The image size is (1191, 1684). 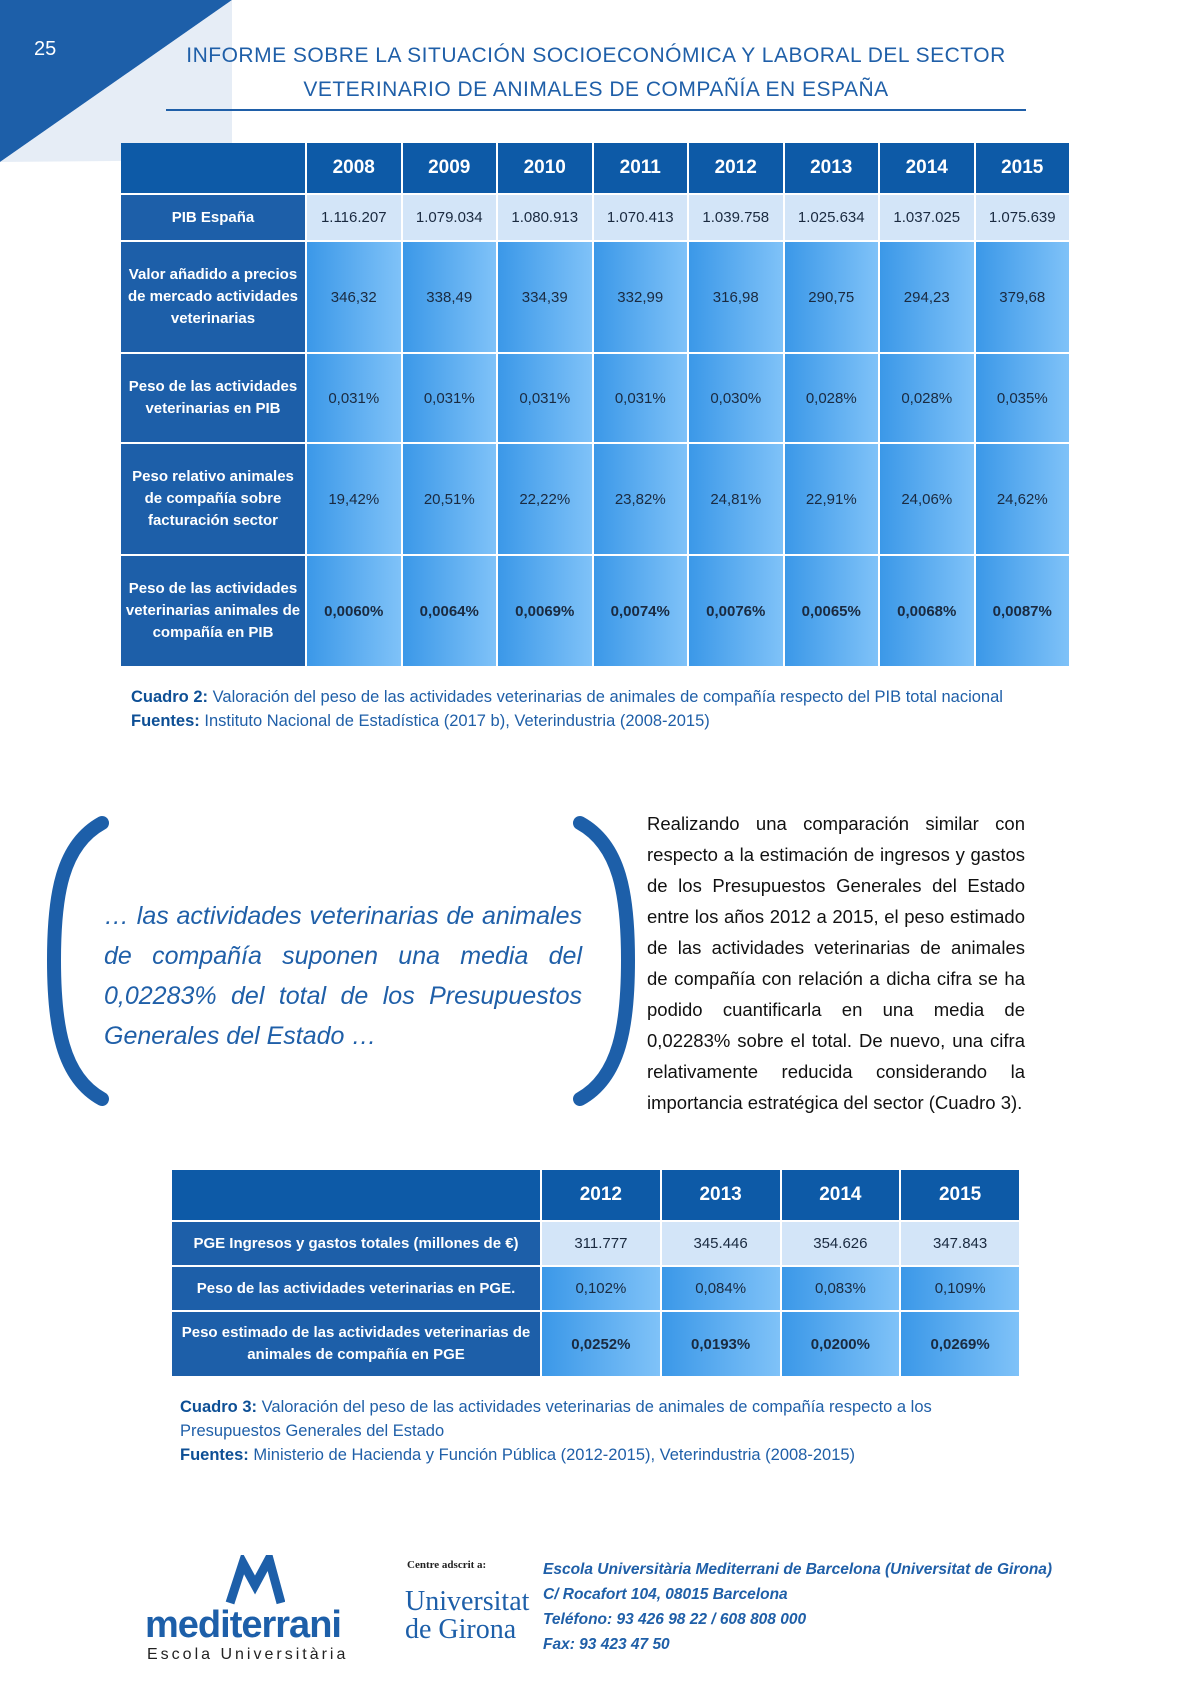 What do you see at coordinates (1022, 398) in the screenshot?
I see `cell: 0,035%` at bounding box center [1022, 398].